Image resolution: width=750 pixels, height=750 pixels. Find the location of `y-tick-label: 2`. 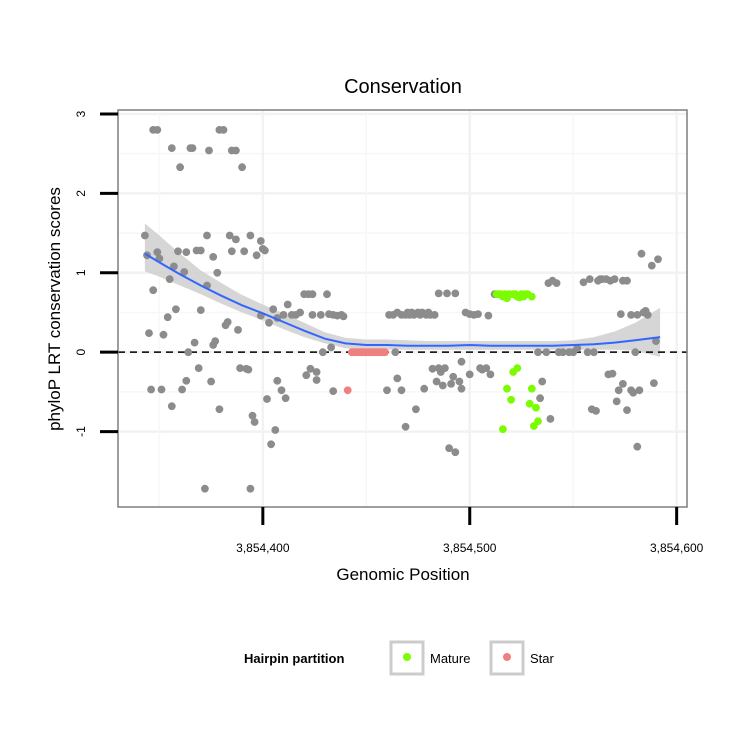

y-tick-label: 2 is located at coordinates (81, 193).